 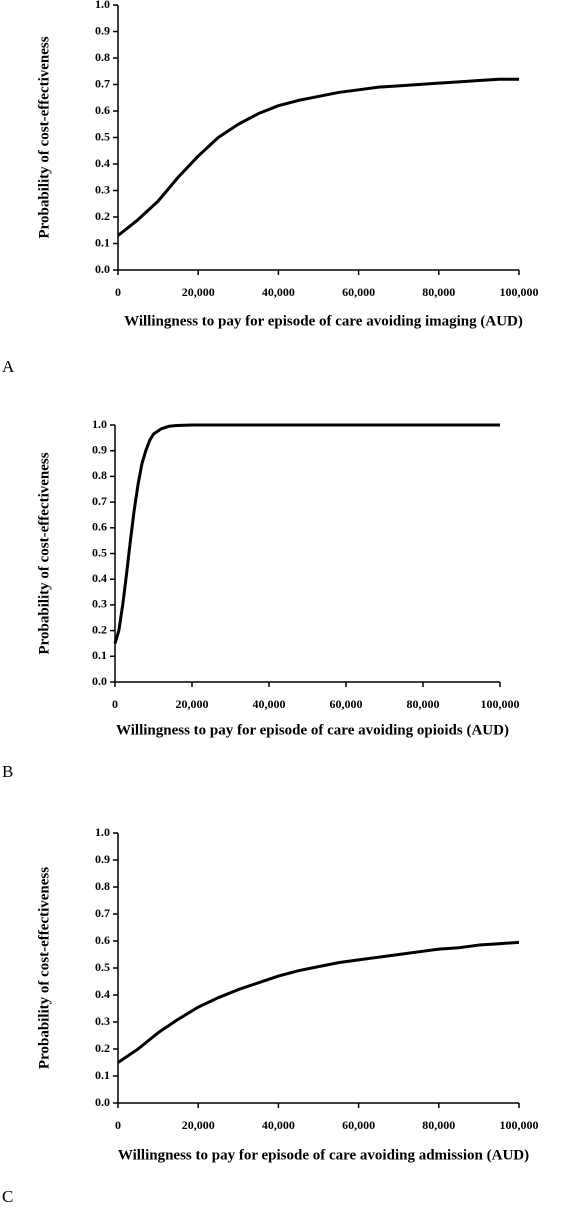 I want to click on panel-label: A, so click(x=8, y=366).